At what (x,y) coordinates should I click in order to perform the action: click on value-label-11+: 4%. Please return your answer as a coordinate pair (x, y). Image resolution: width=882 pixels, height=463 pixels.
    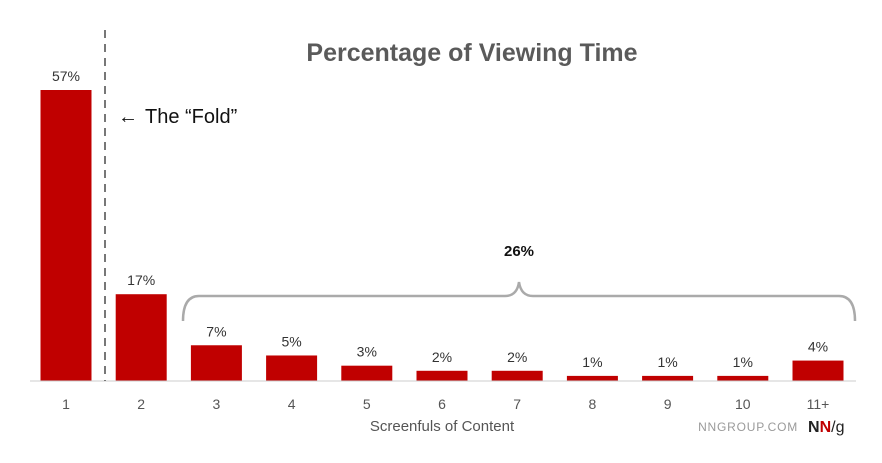
    Looking at the image, I should click on (818, 347).